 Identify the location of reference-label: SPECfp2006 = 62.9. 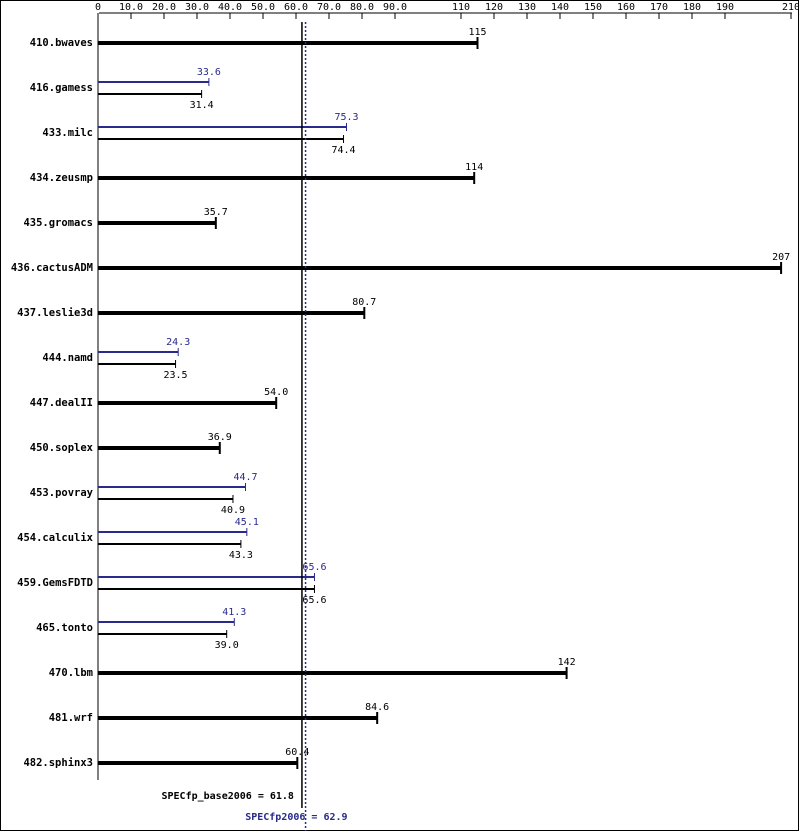
(296, 817).